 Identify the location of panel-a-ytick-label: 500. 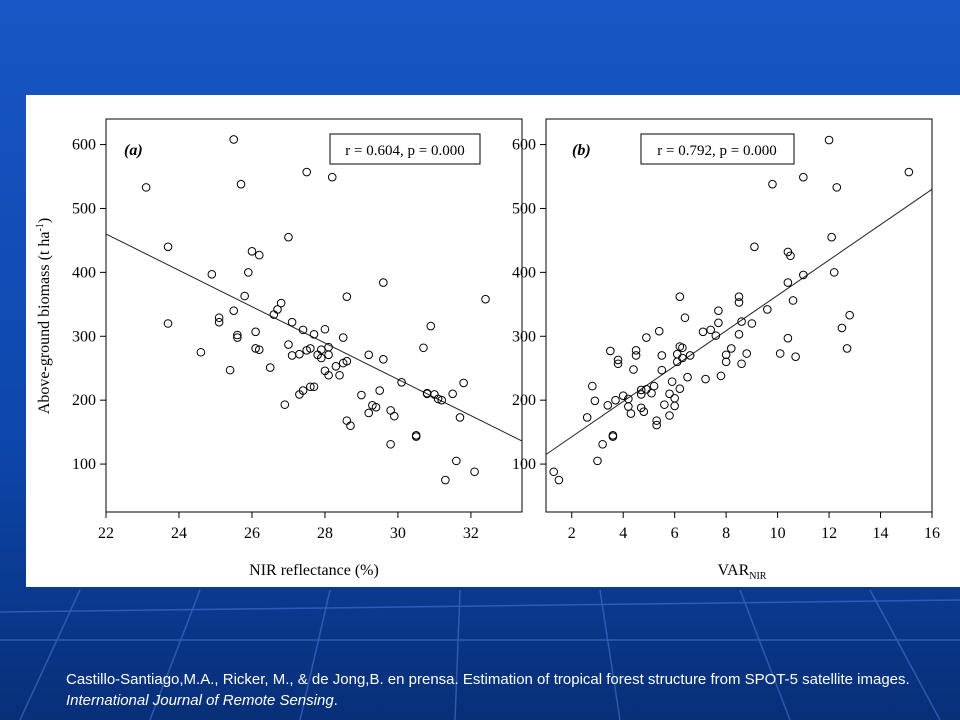
(84, 208).